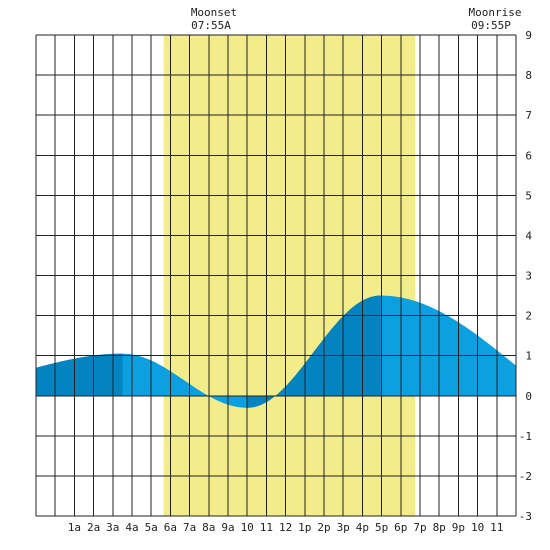 Image resolution: width=550 pixels, height=550 pixels. I want to click on y-tick-label: 9, so click(528, 35).